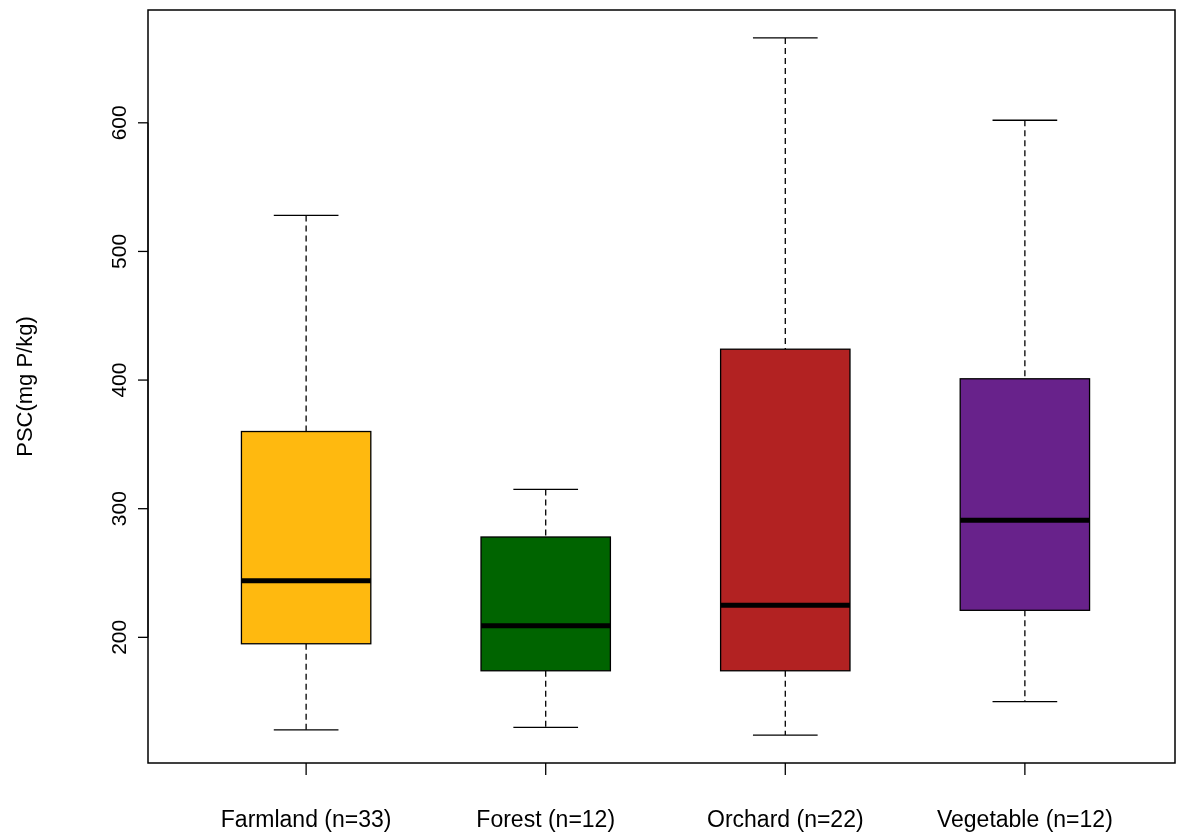  Describe the element at coordinates (118, 509) in the screenshot. I see `y-tick-label: 300` at that location.